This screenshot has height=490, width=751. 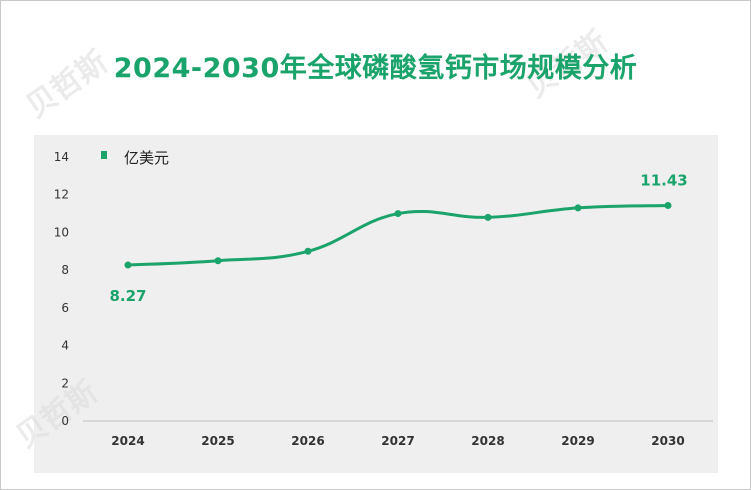 What do you see at coordinates (127, 296) in the screenshot?
I see `data-label: 8.27` at bounding box center [127, 296].